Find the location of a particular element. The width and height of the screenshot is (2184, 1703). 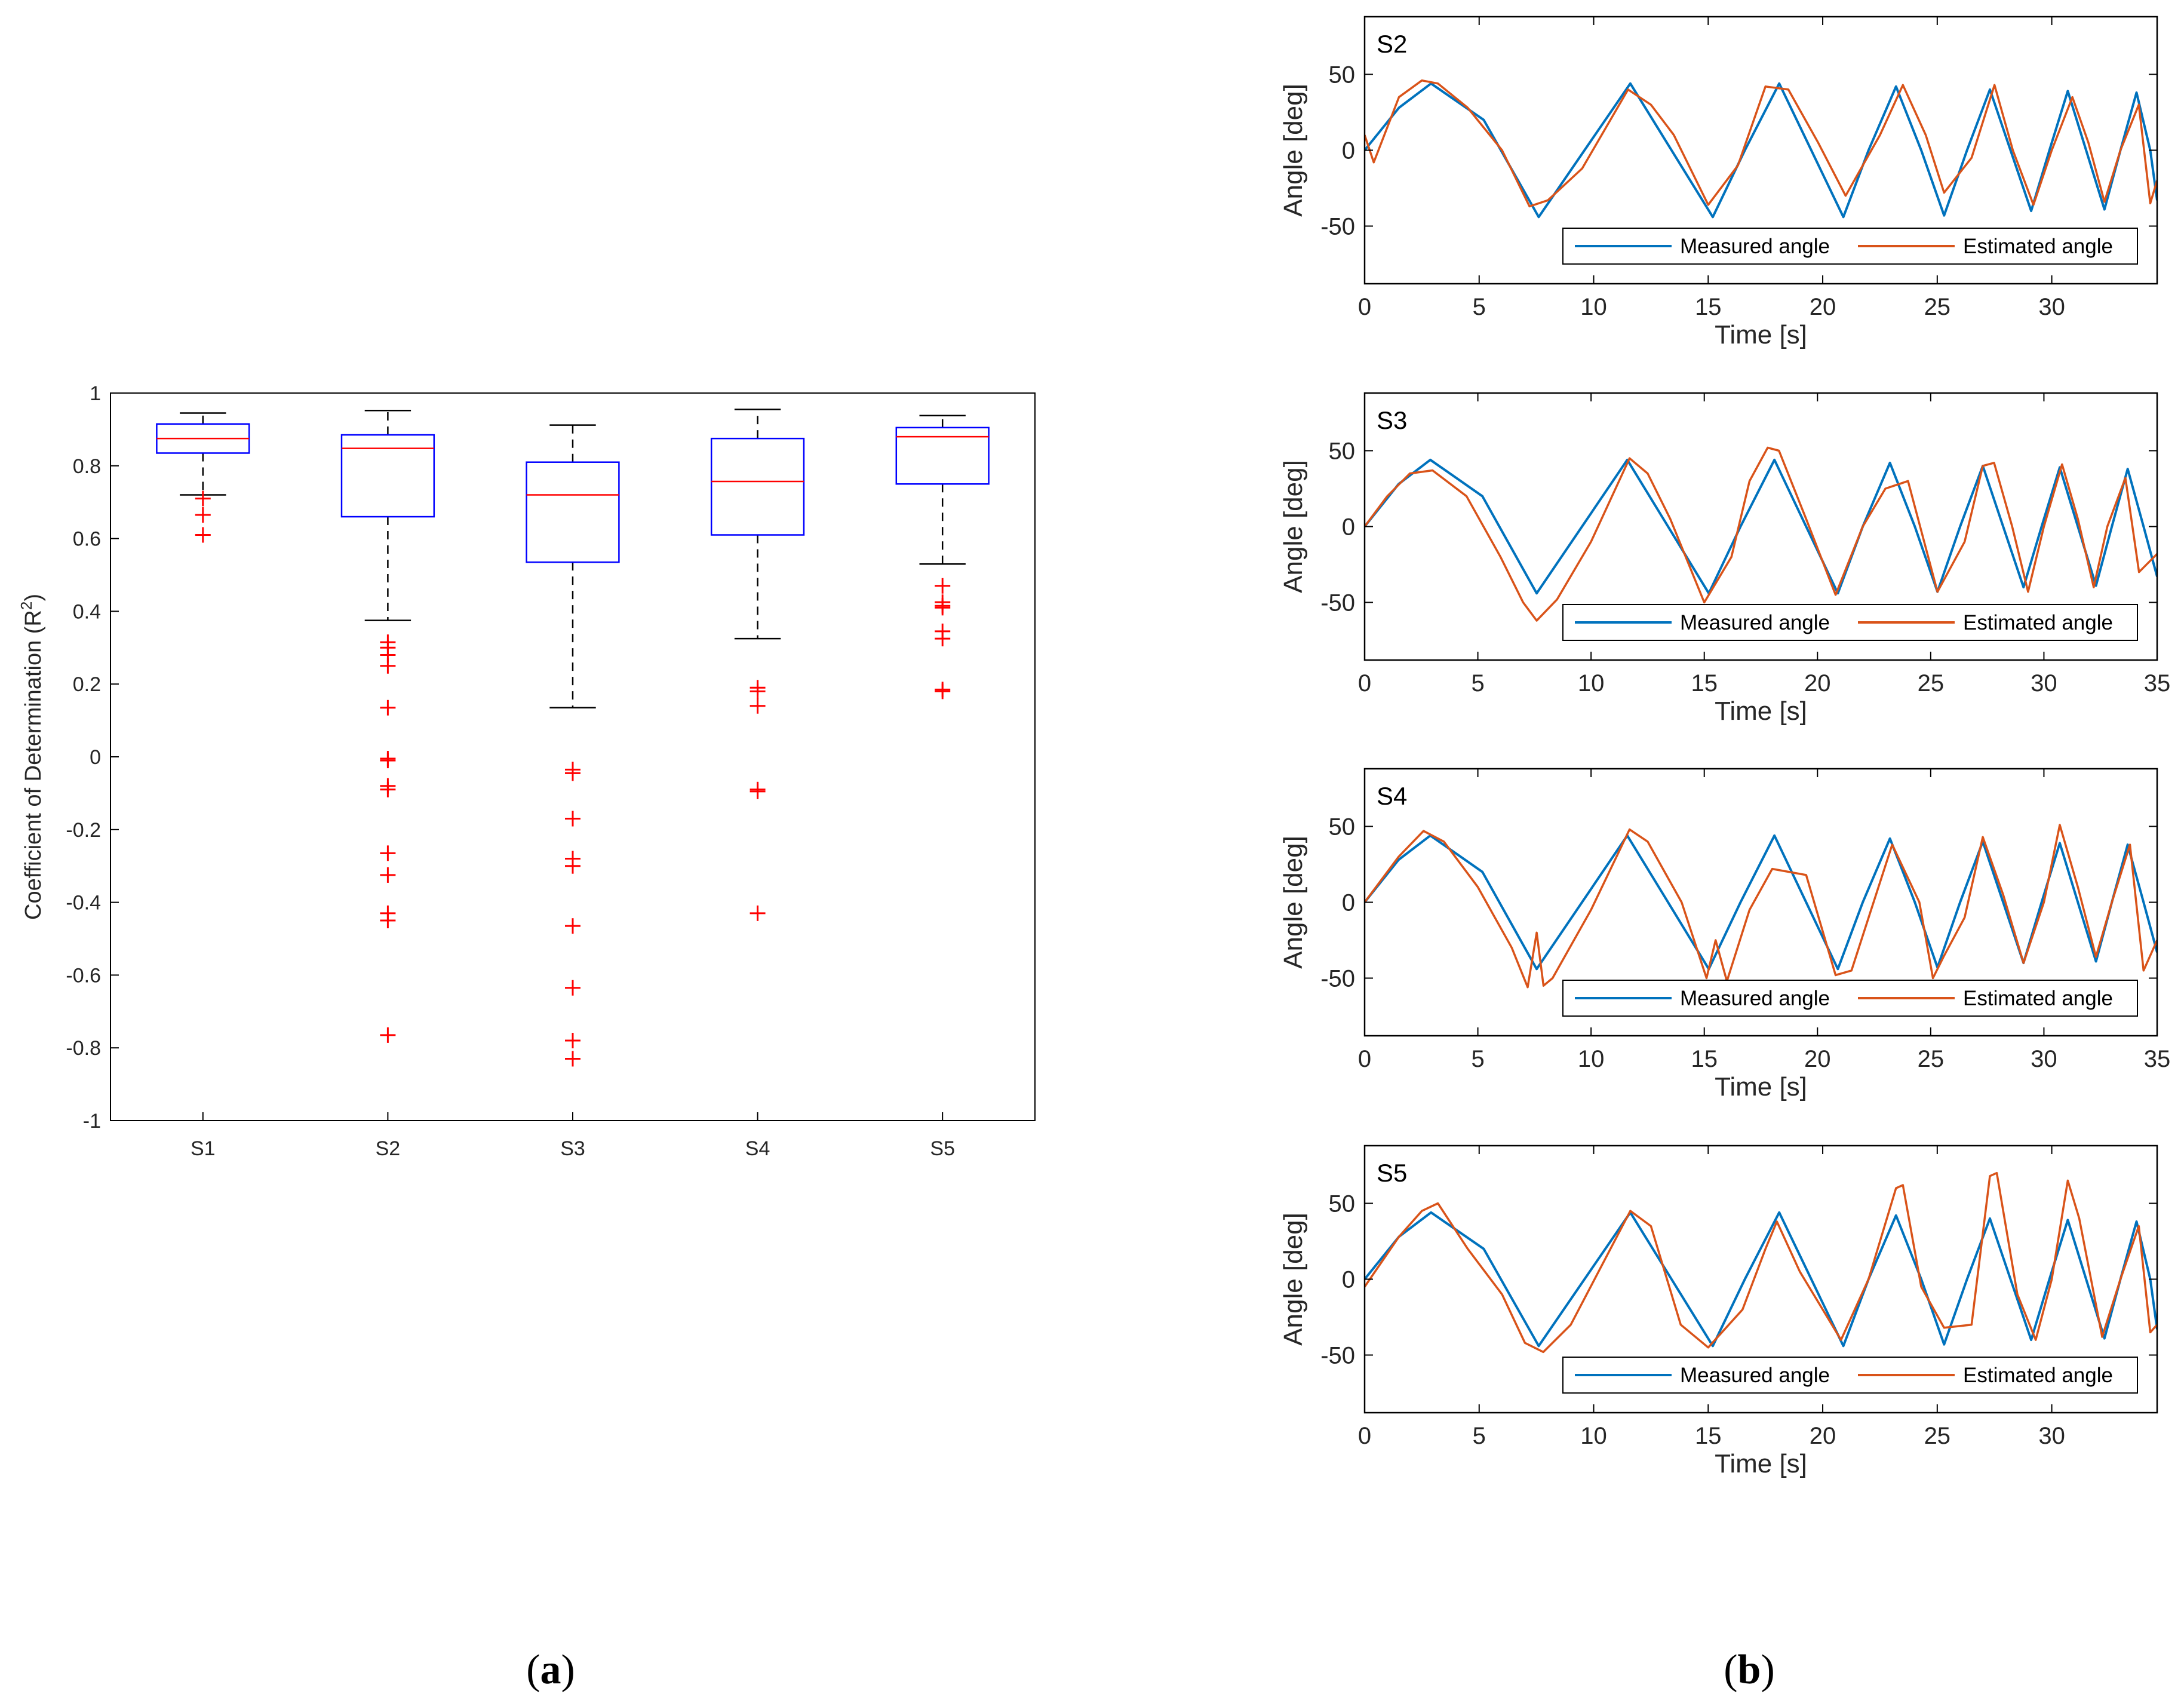

boxplot-x-ticks: S1 S2 S3 S4 S5 is located at coordinates (573, 1136).